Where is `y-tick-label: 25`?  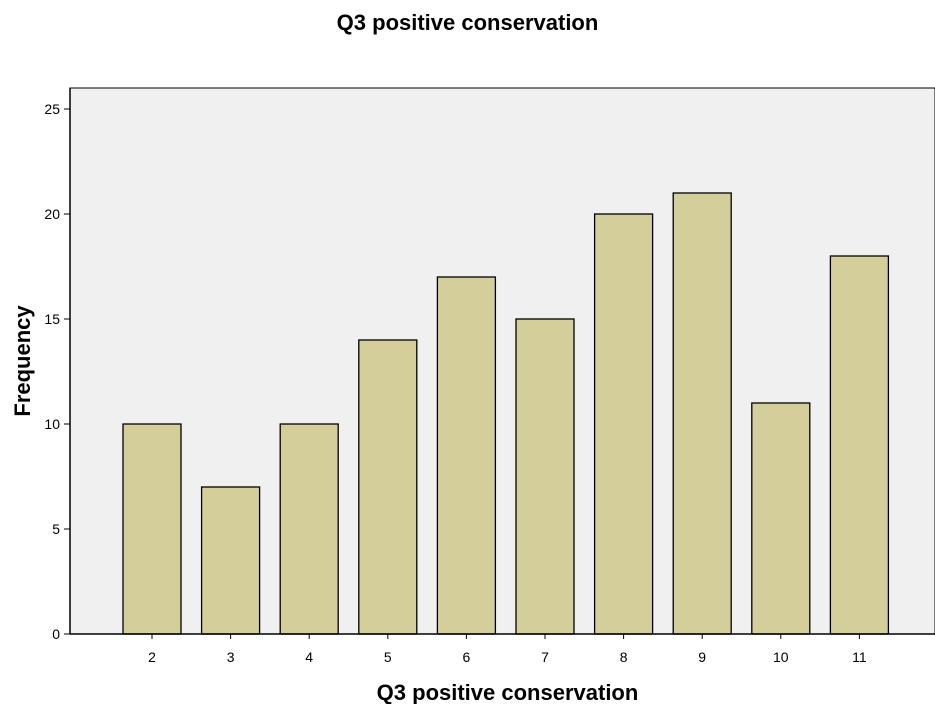
y-tick-label: 25 is located at coordinates (52, 109).